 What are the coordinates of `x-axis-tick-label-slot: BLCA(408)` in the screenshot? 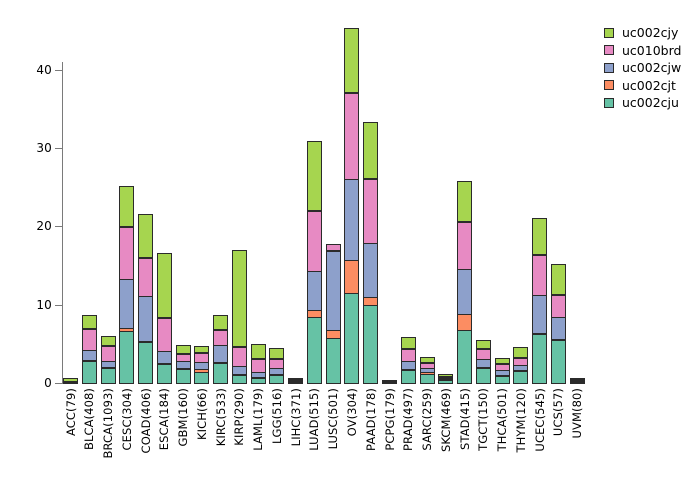 It's located at (89, 433).